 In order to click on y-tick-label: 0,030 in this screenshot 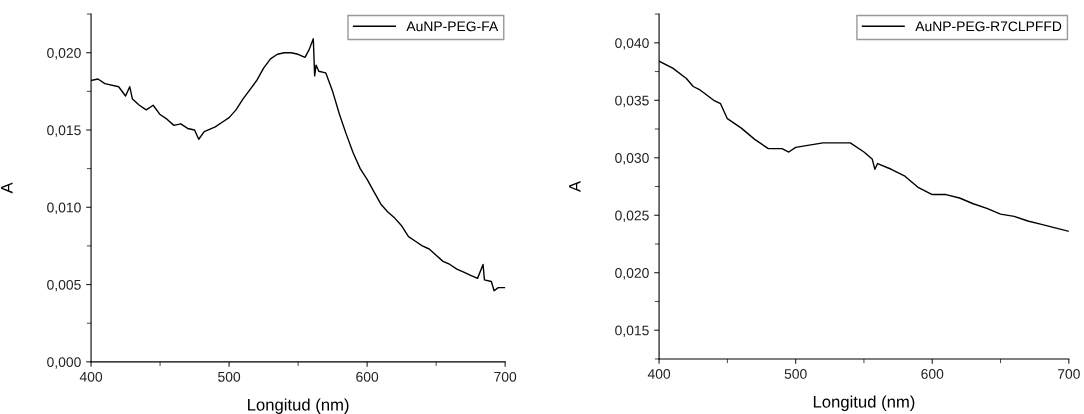, I will do `click(632, 159)`.